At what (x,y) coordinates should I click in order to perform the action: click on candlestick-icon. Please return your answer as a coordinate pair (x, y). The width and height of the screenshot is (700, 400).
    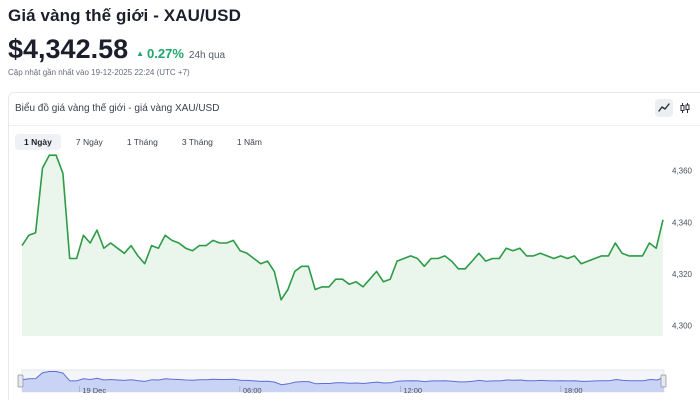
    Looking at the image, I should click on (685, 108).